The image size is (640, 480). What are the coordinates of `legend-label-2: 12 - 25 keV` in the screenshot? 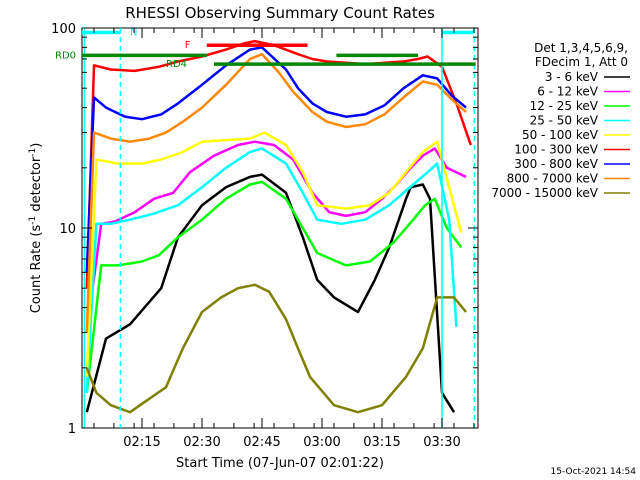 It's located at (564, 106).